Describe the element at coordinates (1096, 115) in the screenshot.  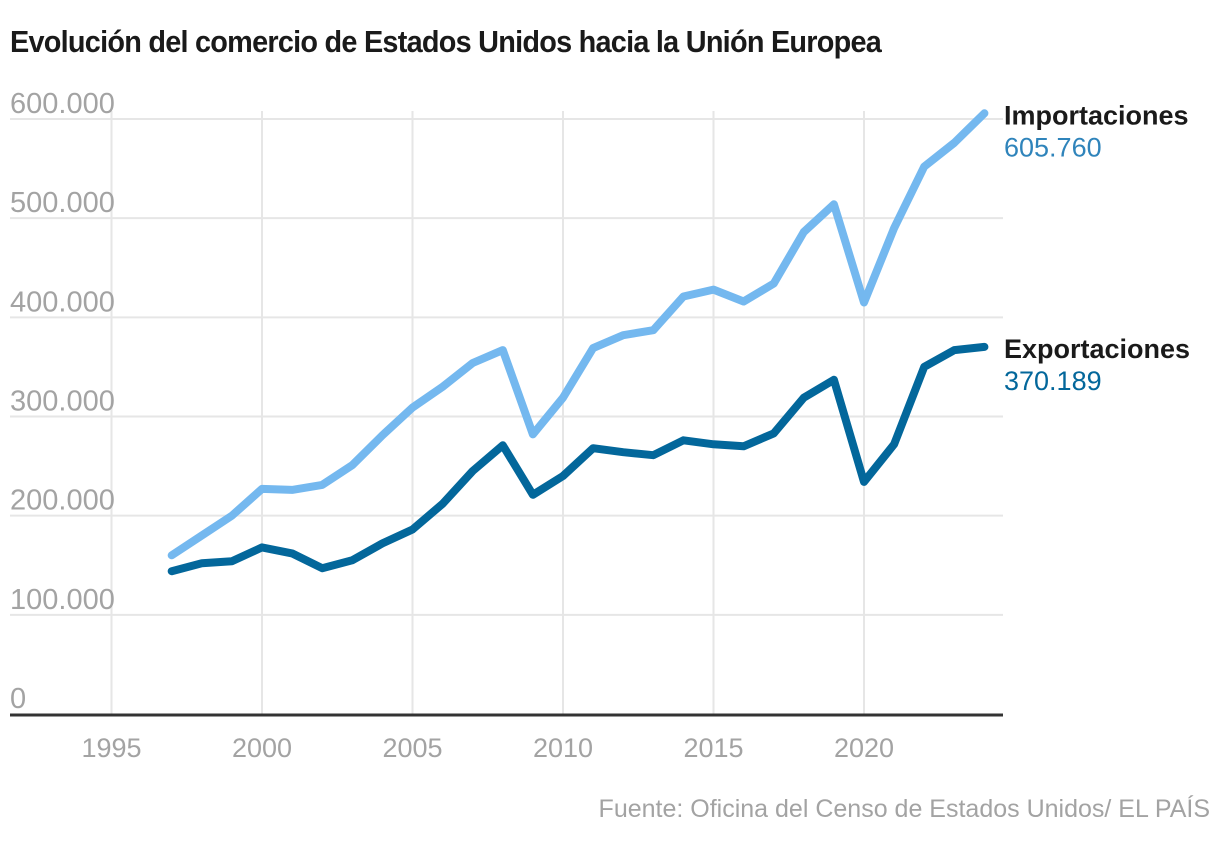
I see `series-label-name: Importaciones` at that location.